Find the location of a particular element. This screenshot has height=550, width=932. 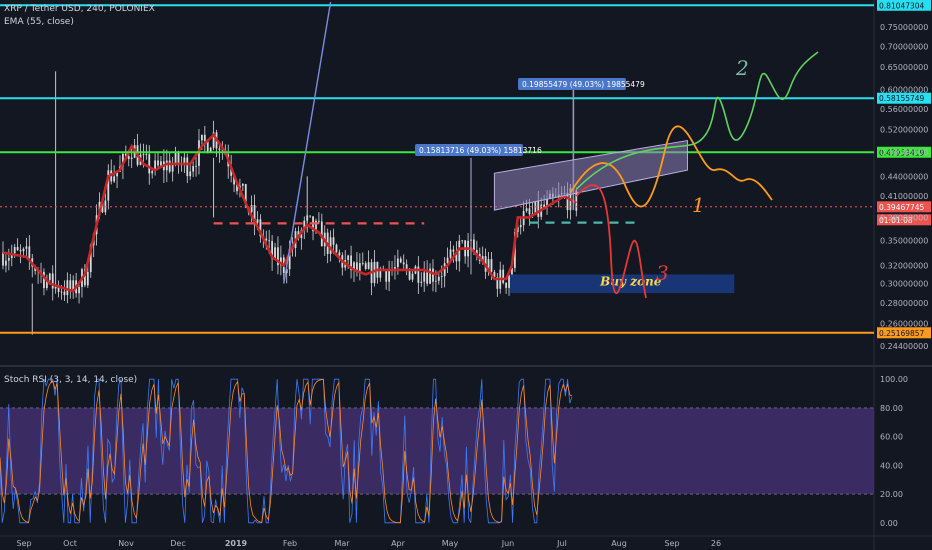

time-tick-label: 2019 is located at coordinates (236, 543).